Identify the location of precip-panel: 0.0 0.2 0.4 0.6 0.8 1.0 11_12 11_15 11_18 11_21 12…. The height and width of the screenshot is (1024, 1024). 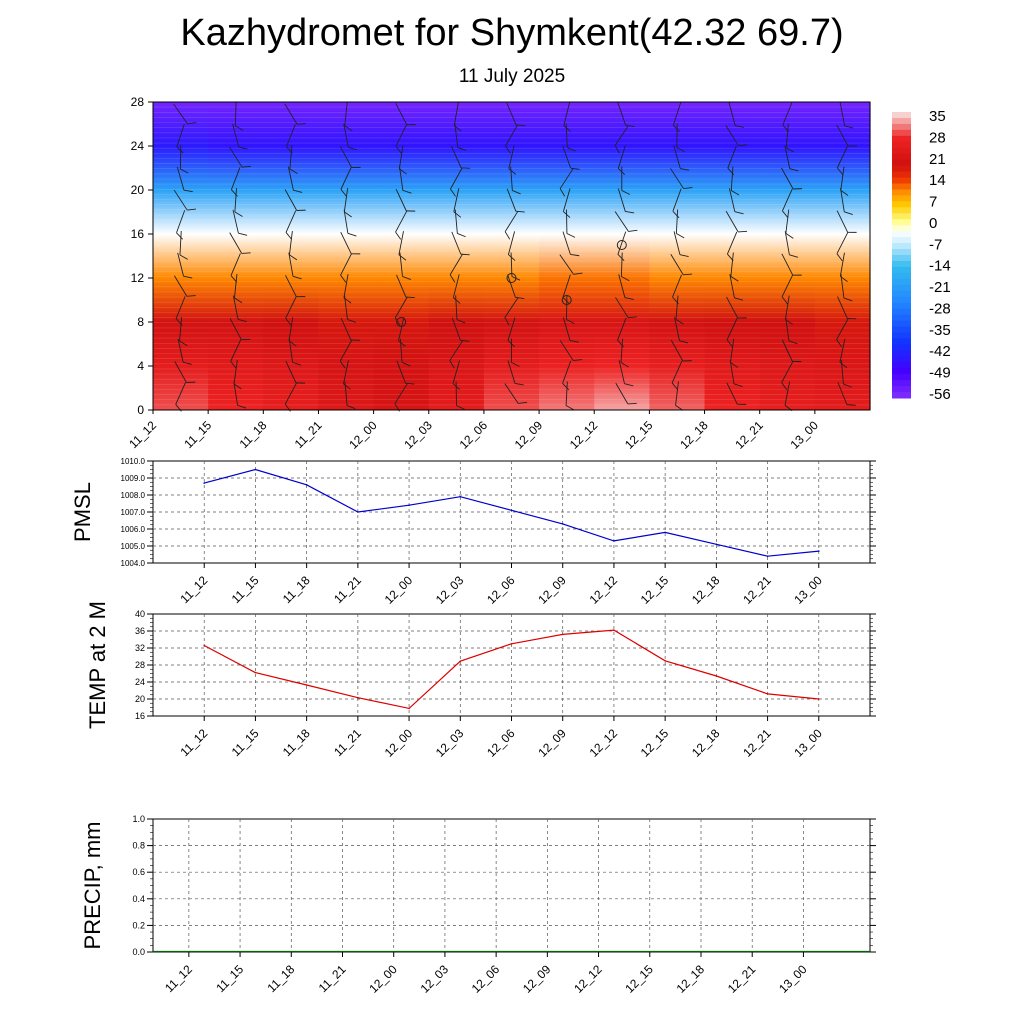
(478, 905).